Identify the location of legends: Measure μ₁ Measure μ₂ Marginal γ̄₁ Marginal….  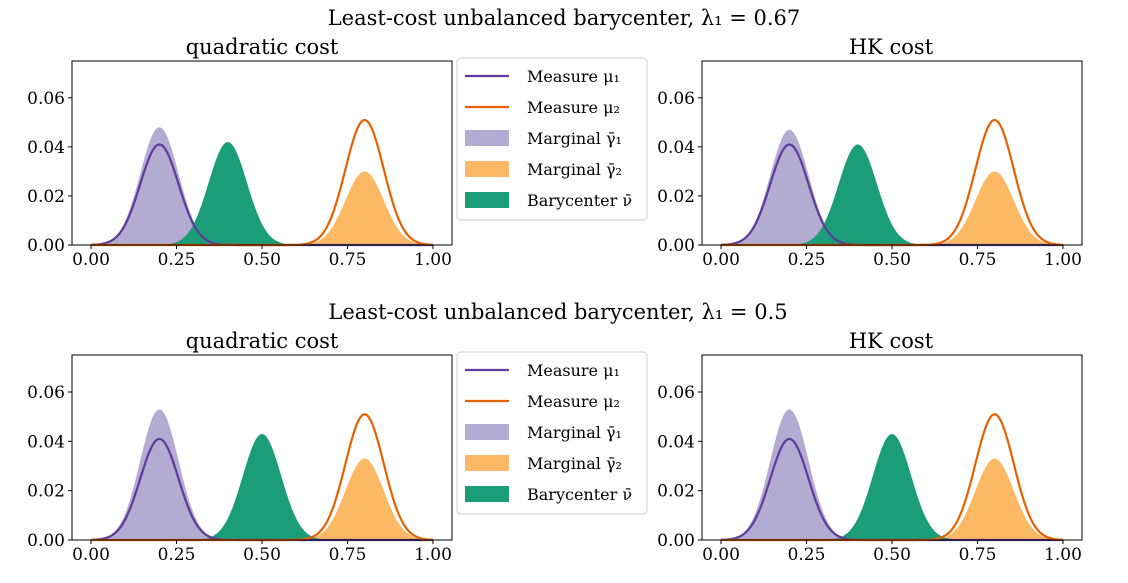
(552, 286).